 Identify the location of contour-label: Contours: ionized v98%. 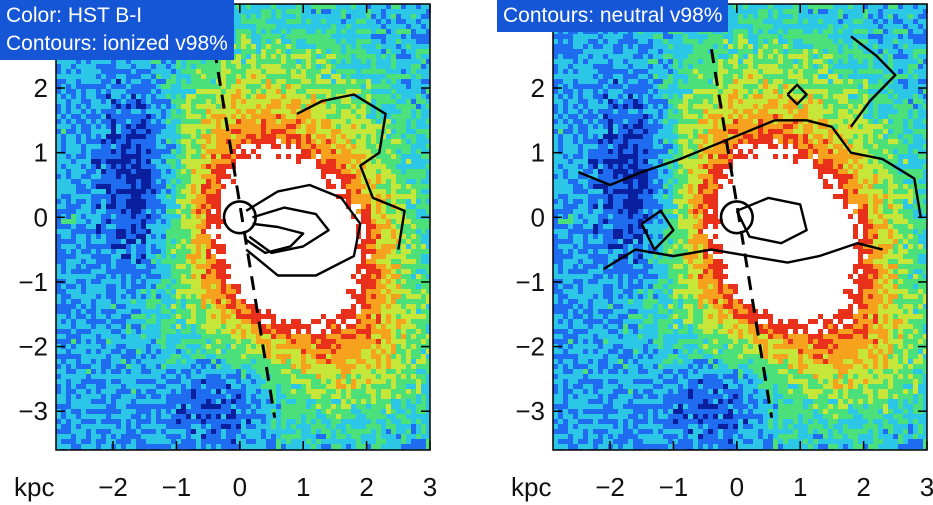
(117, 43).